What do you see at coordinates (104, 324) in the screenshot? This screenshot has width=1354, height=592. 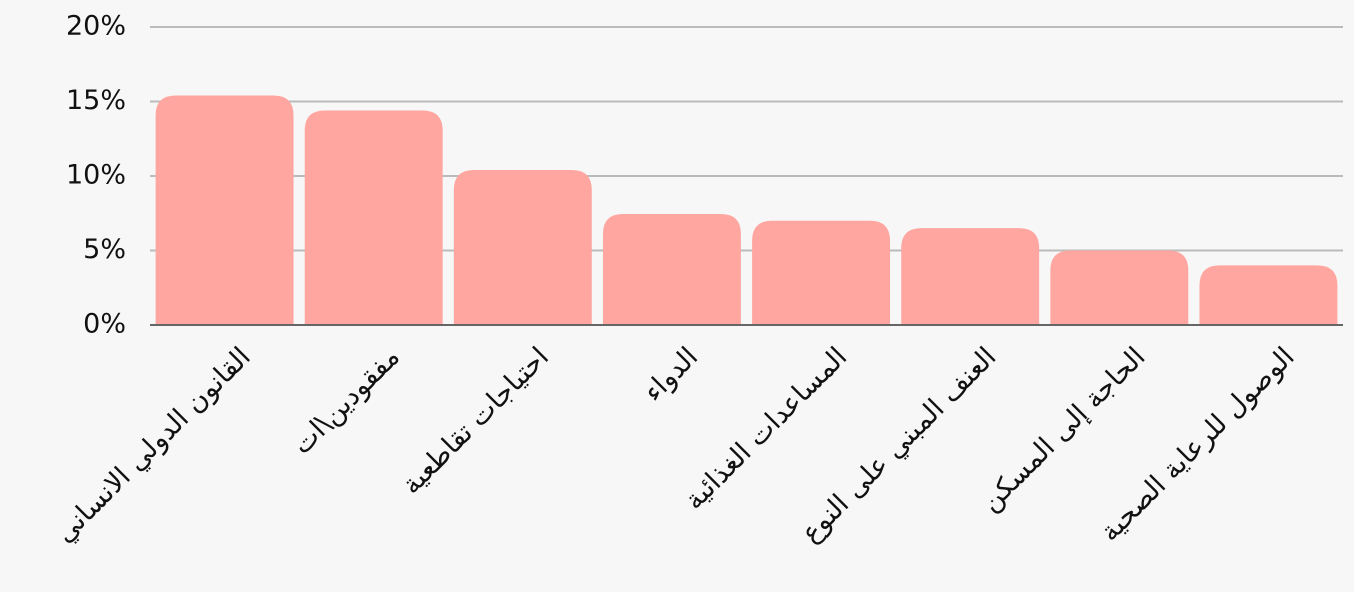 I see `y-tick-label: 0%` at bounding box center [104, 324].